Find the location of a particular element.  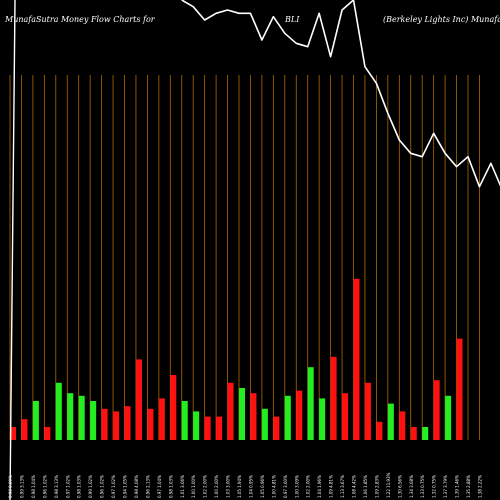

x-tick-label: 1.30 6.56% is located at coordinates (399, 486).